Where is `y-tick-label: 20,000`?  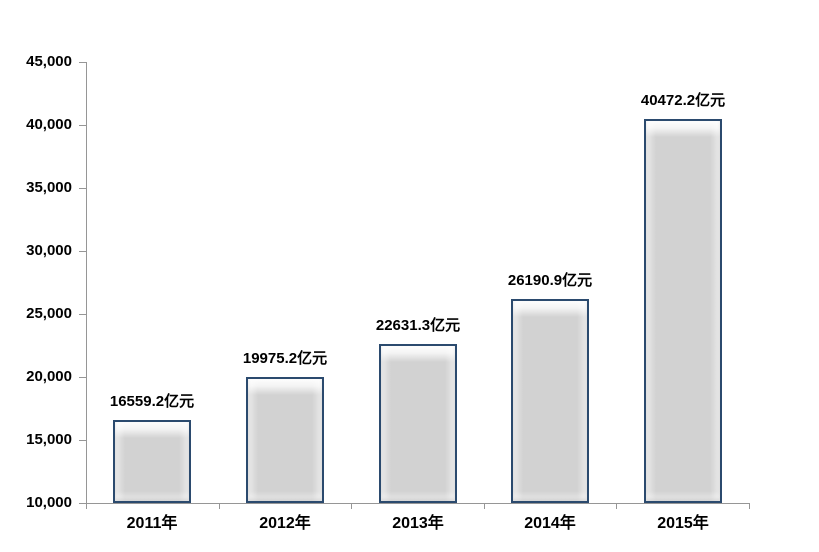
y-tick-label: 20,000 is located at coordinates (49, 376).